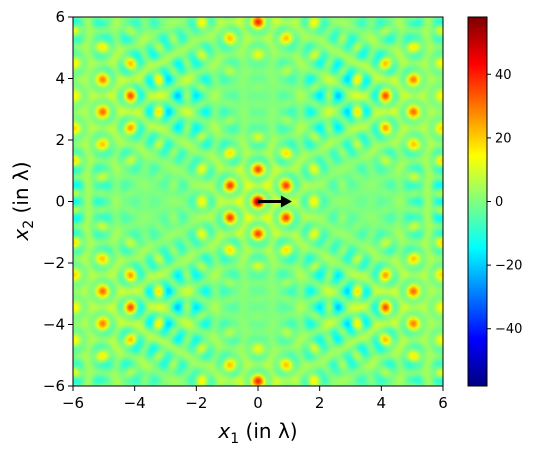  Describe the element at coordinates (21, 235) in the screenshot. I see `y-axis-label-main: x` at that location.